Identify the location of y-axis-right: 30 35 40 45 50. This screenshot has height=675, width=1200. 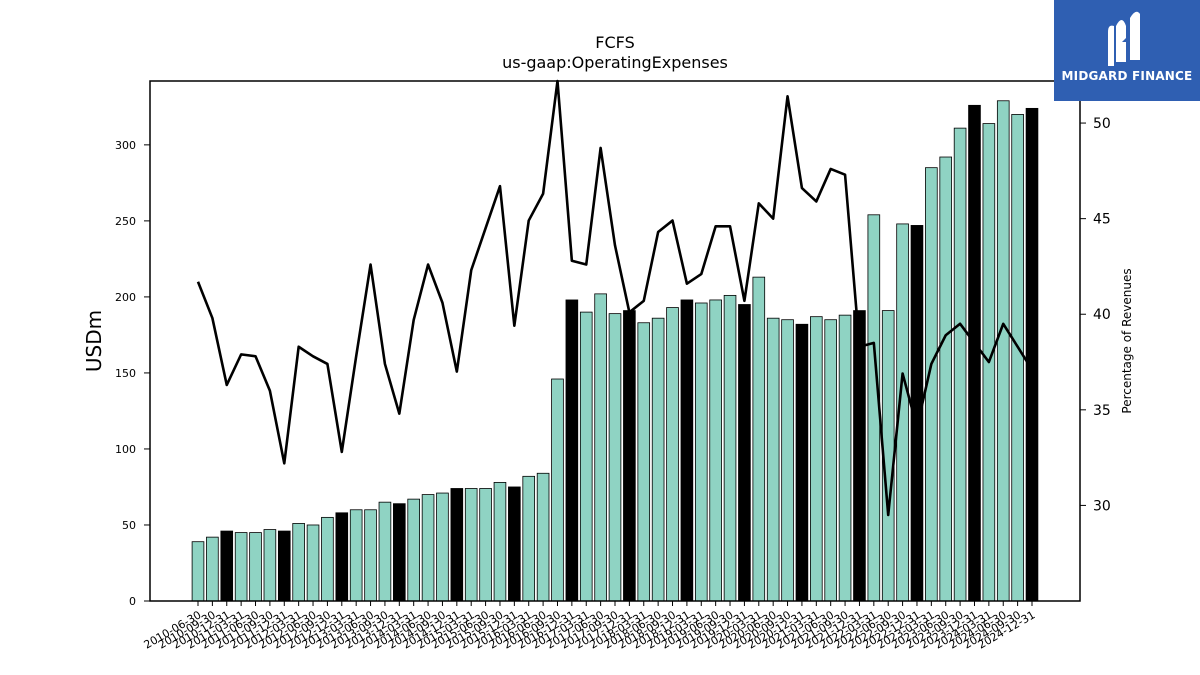
(1095, 315).